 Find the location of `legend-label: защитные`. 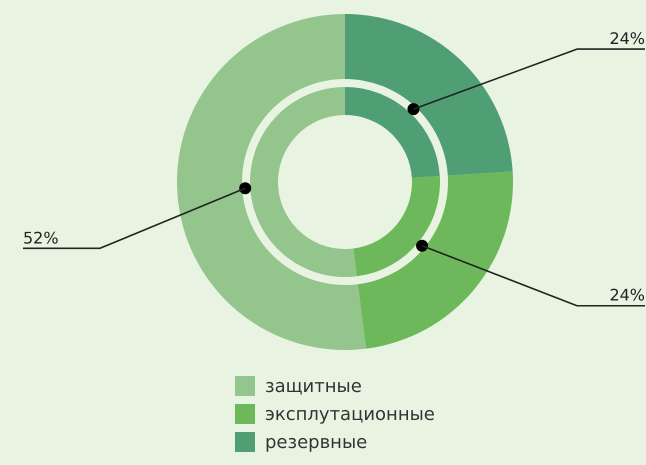

legend-label: защитные is located at coordinates (313, 386).